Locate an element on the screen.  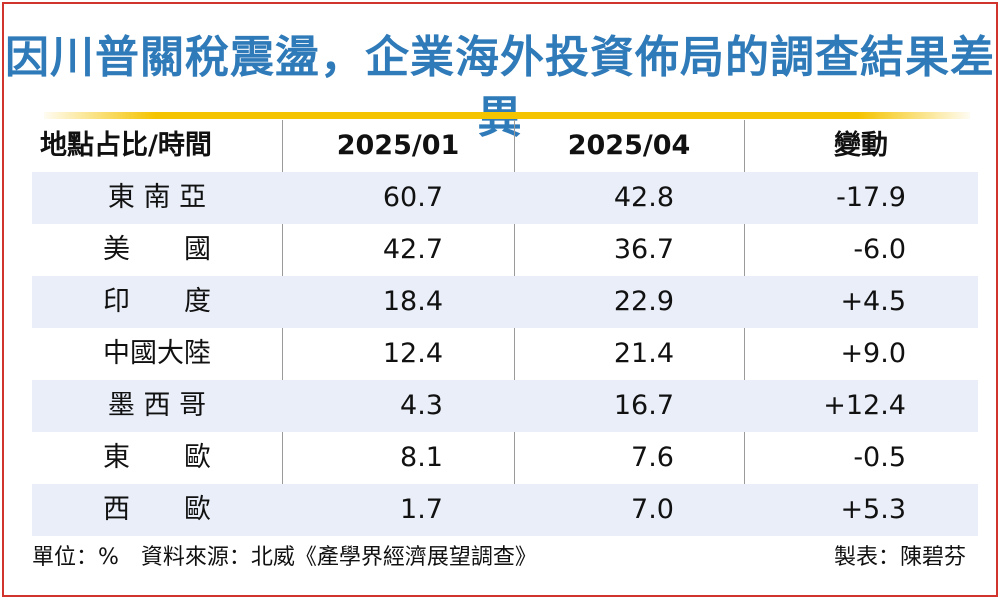
location-cell: 墨 西 哥 is located at coordinates (157, 405).